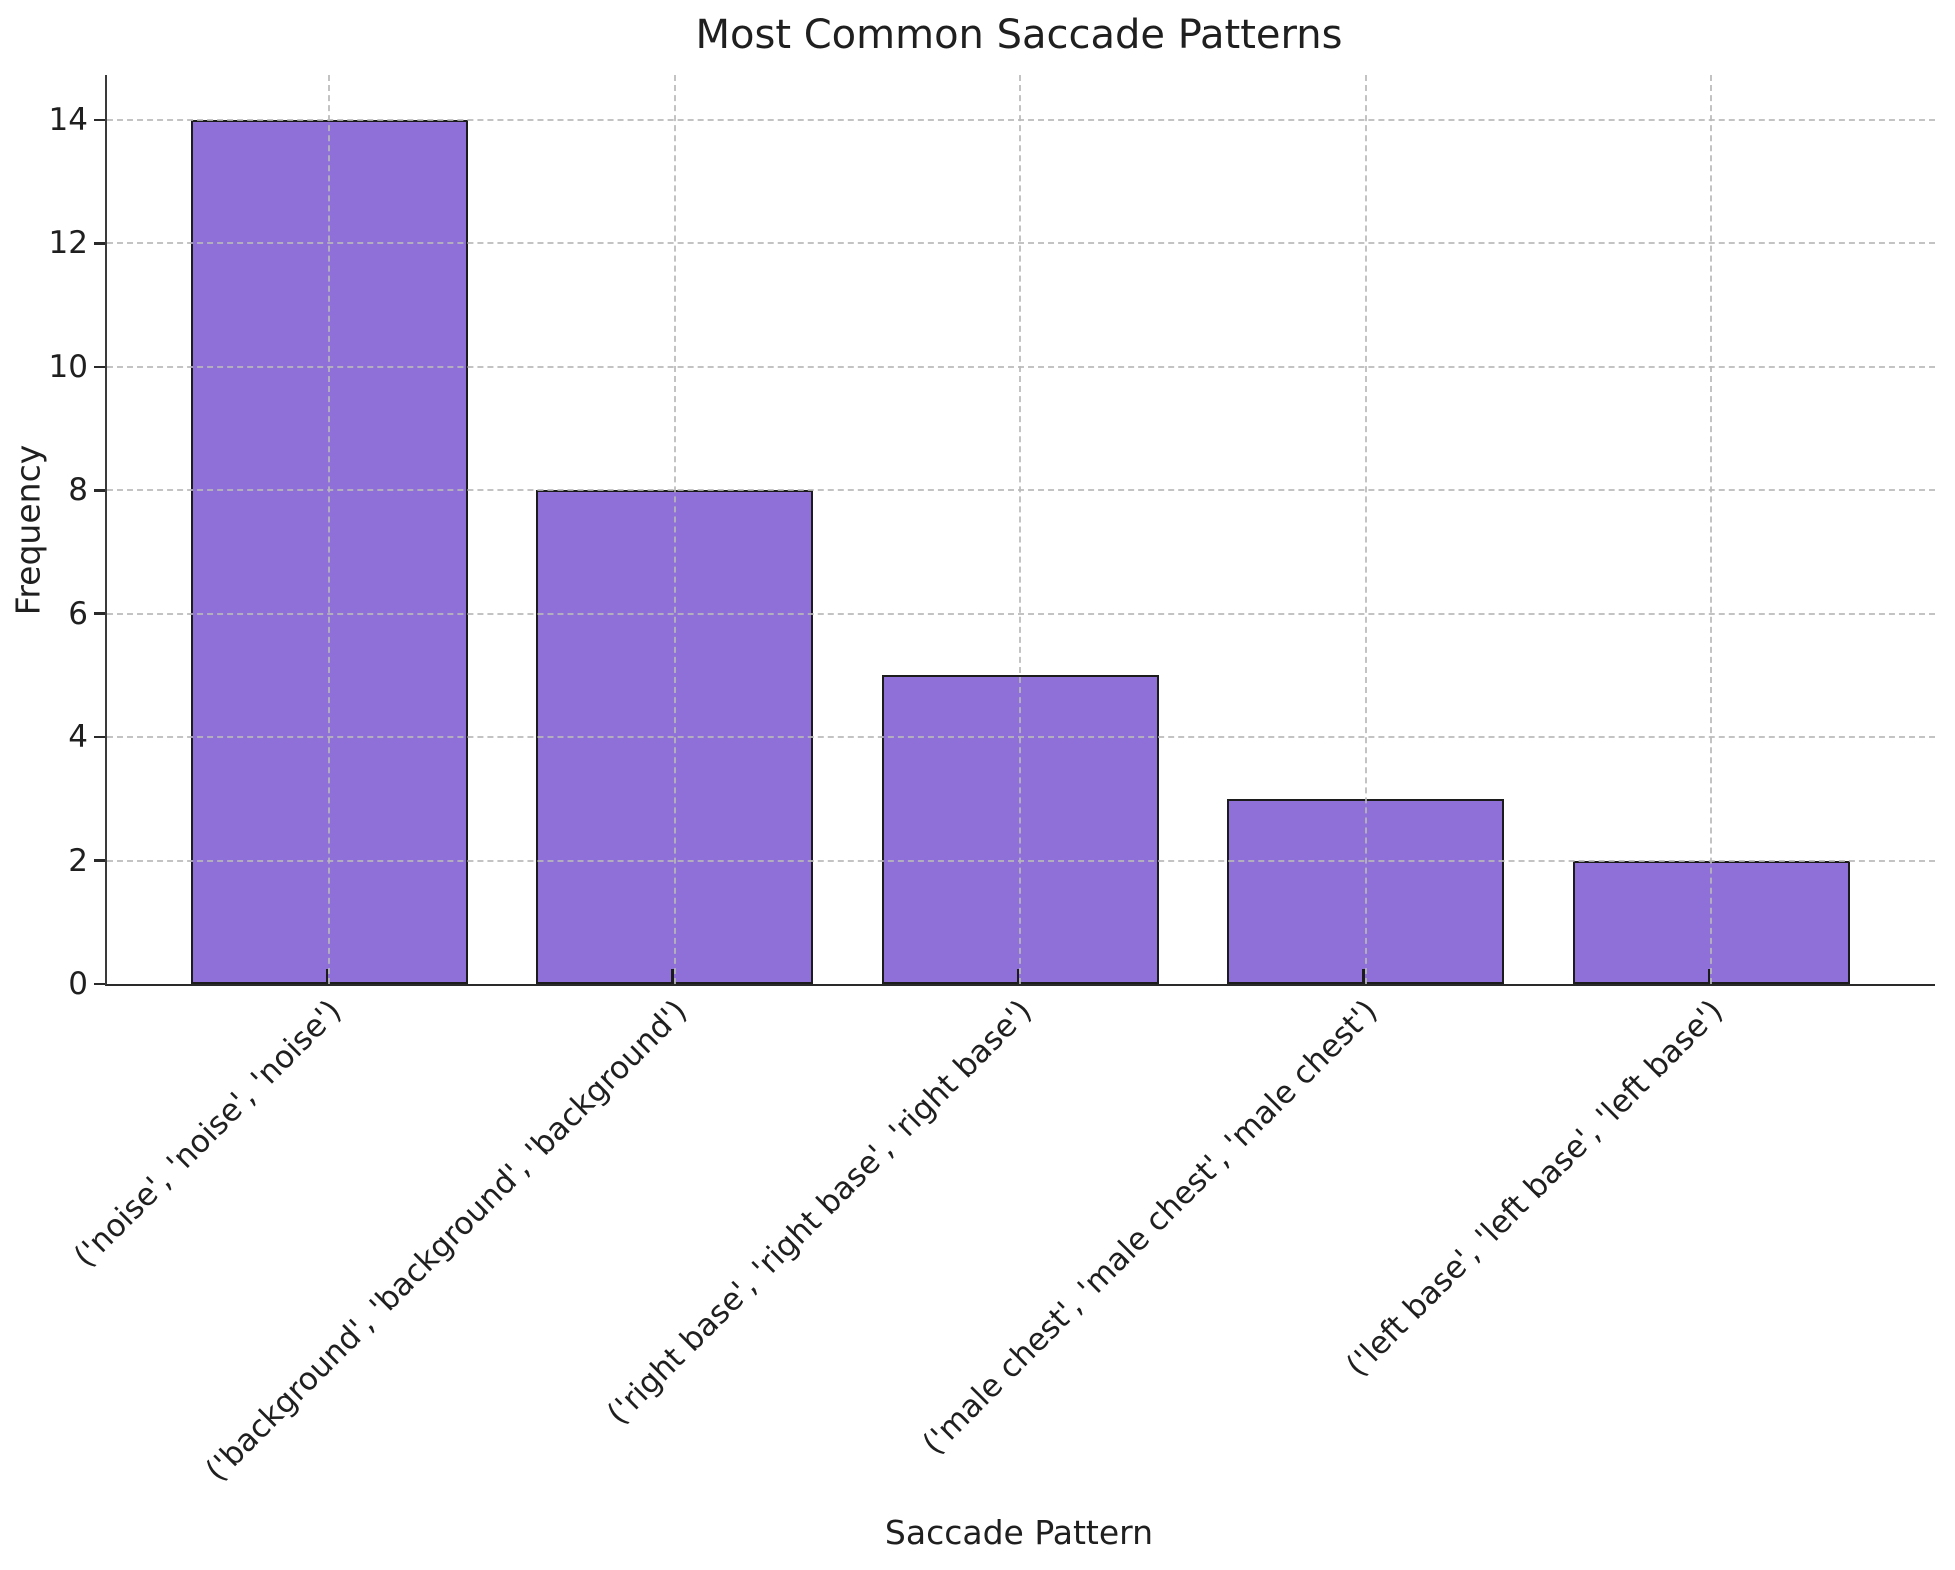 Image resolution: width=1955 pixels, height=1570 pixels. Describe the element at coordinates (68, 366) in the screenshot. I see `y-tick-label: 10` at that location.